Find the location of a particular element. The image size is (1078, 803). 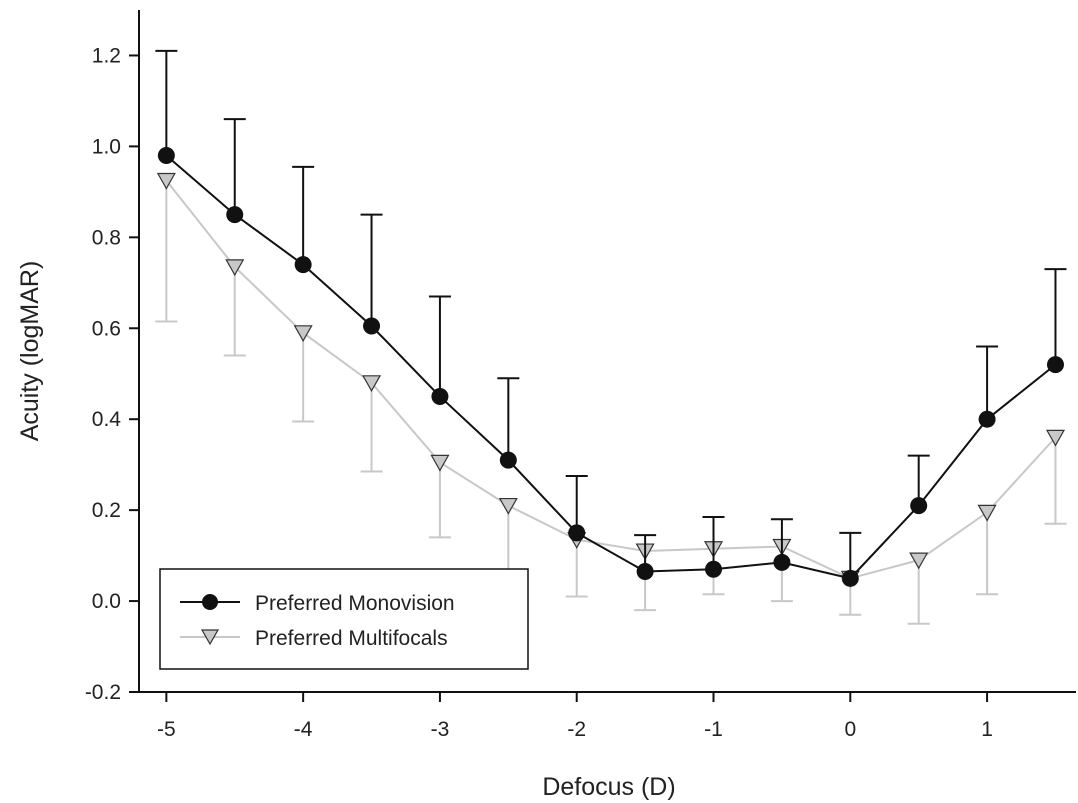

legend-marker-multifocals is located at coordinates (210, 637).